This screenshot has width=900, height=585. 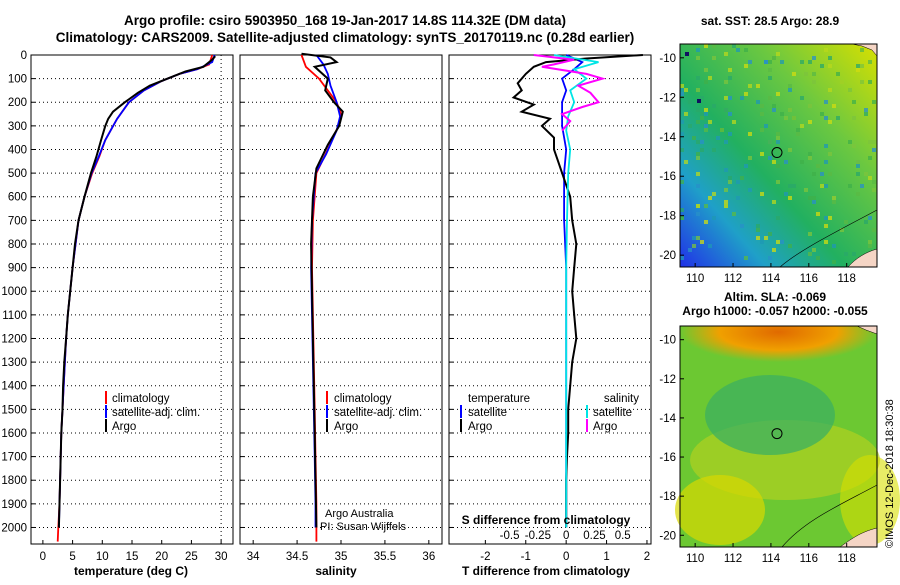 I want to click on x-tick-label: 36, so click(x=428, y=557).